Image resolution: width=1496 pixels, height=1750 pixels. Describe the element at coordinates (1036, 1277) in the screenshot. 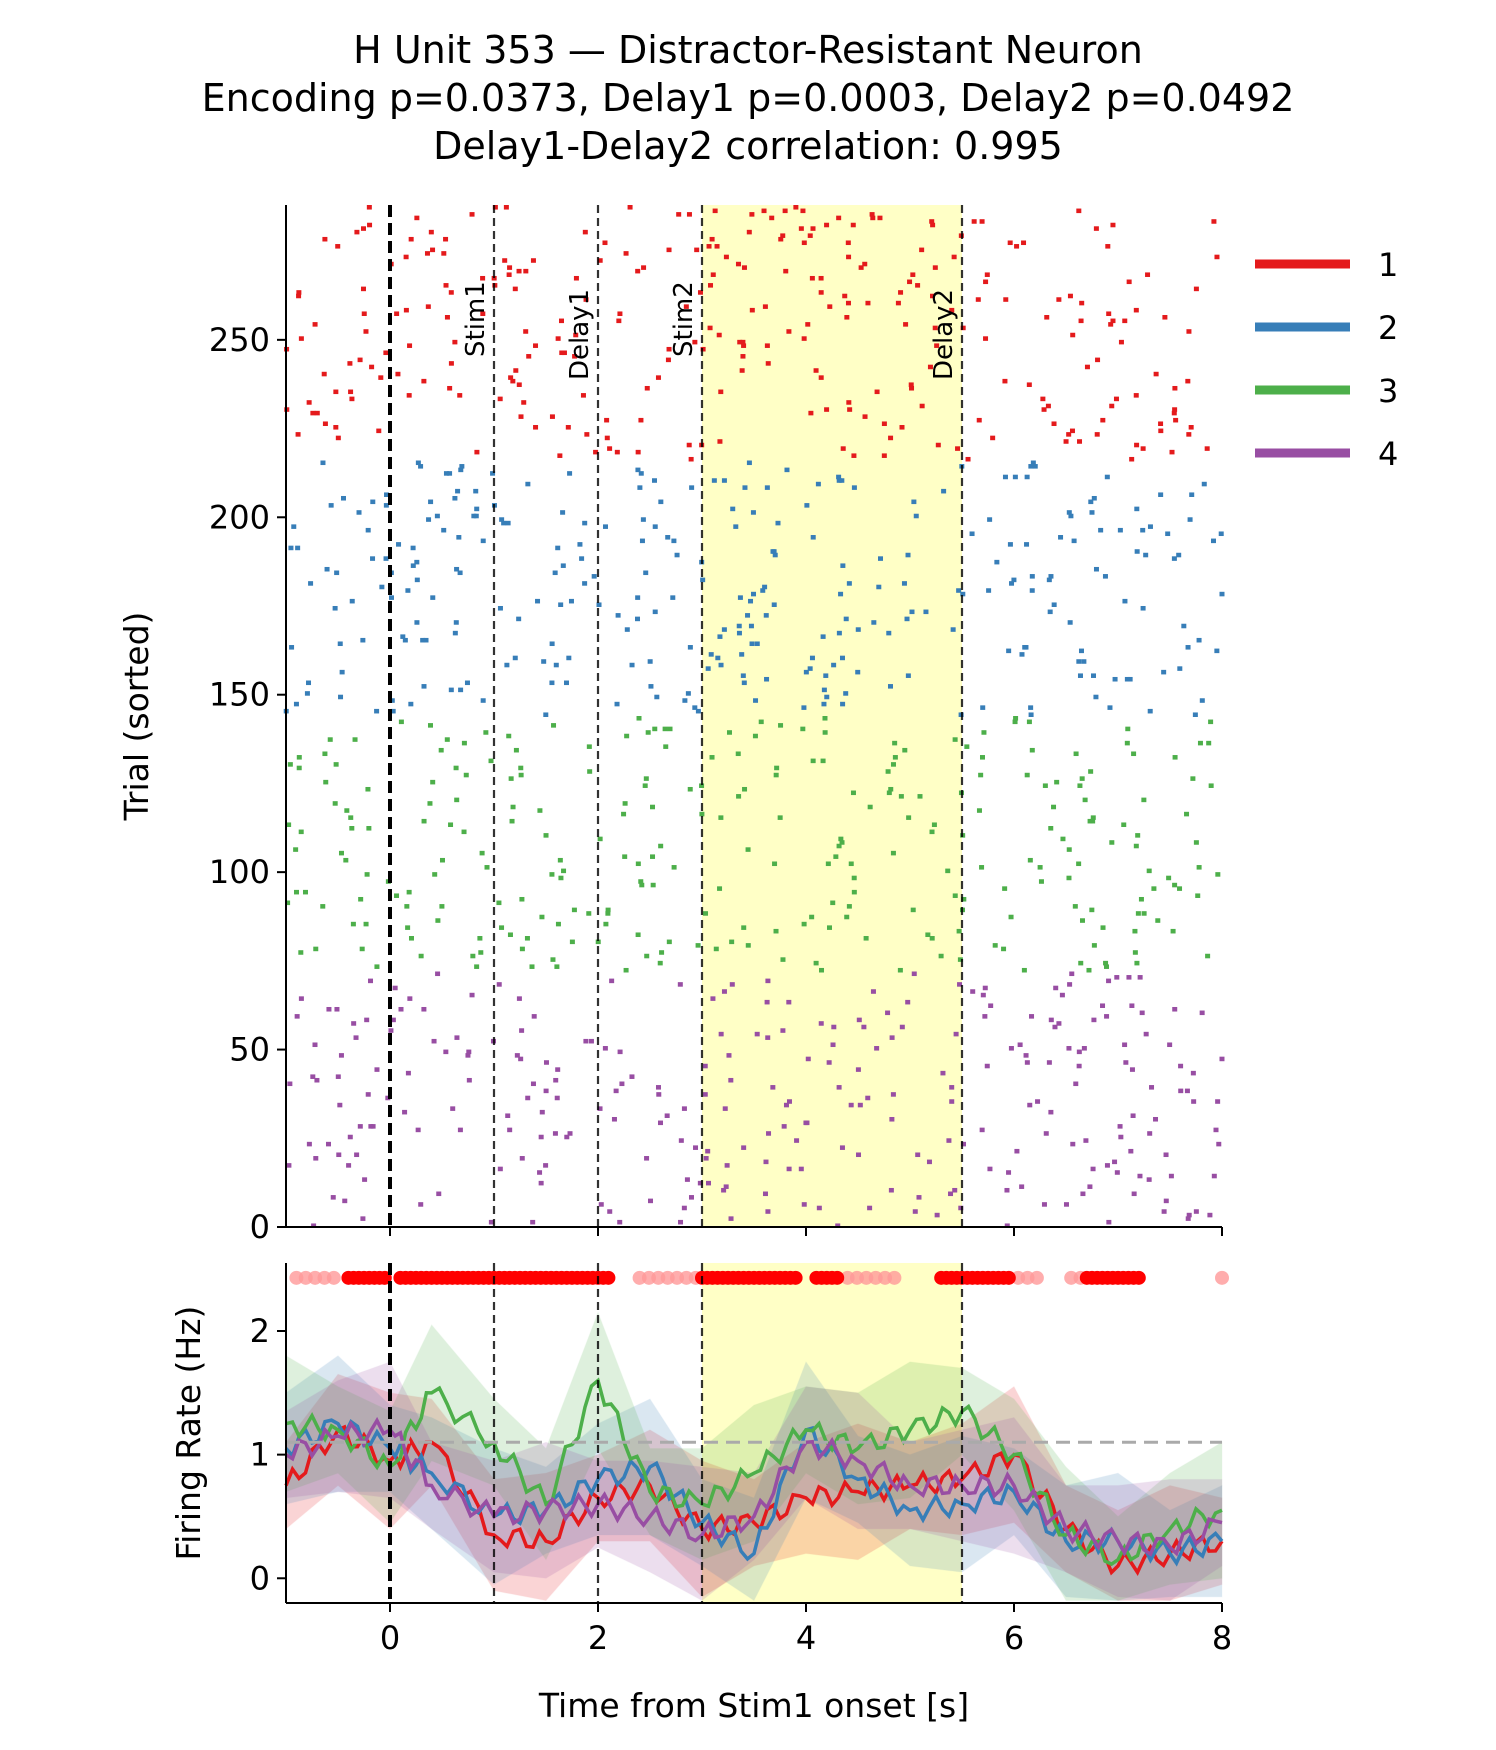

I see `sig-marker-weak` at that location.